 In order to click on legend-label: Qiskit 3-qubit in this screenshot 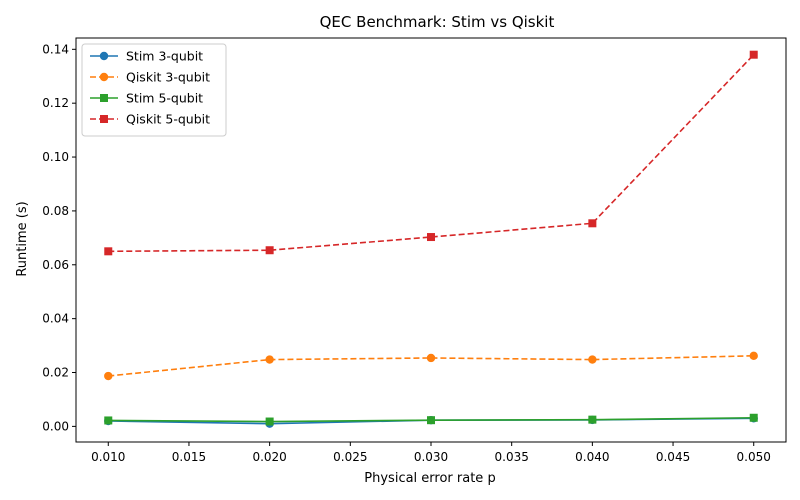, I will do `click(168, 77)`.